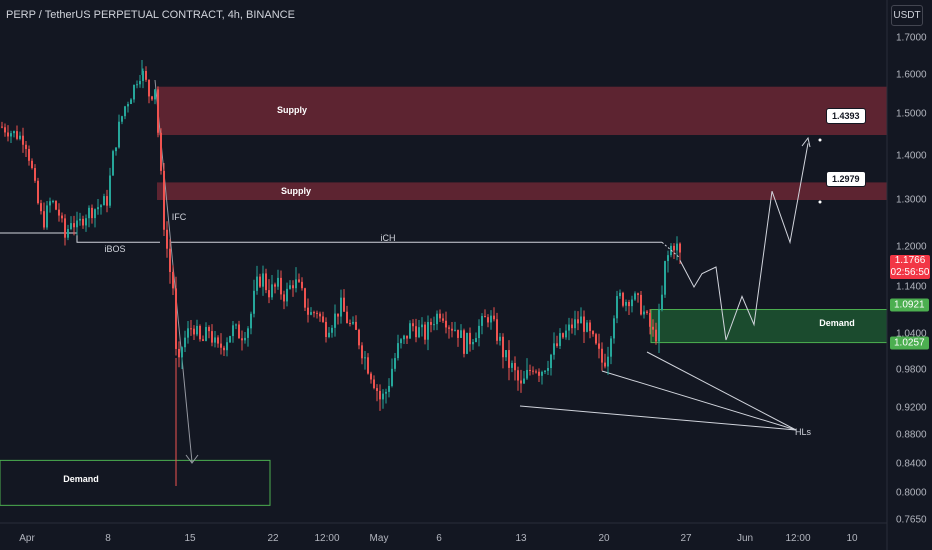 This screenshot has height=550, width=932. Describe the element at coordinates (798, 538) in the screenshot. I see `time-tick: 12:00` at that location.